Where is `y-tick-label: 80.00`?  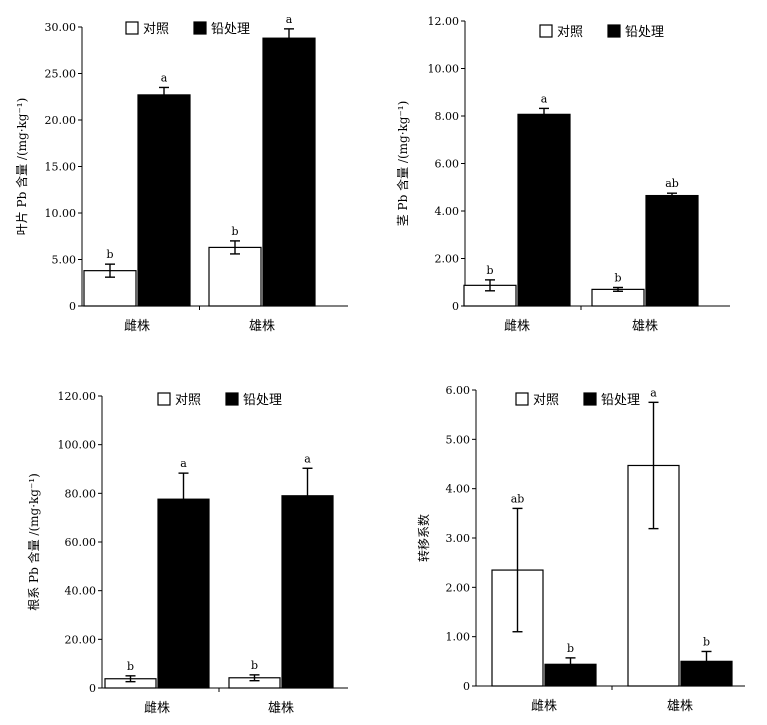
y-tick-label: 80.00 is located at coordinates (81, 493).